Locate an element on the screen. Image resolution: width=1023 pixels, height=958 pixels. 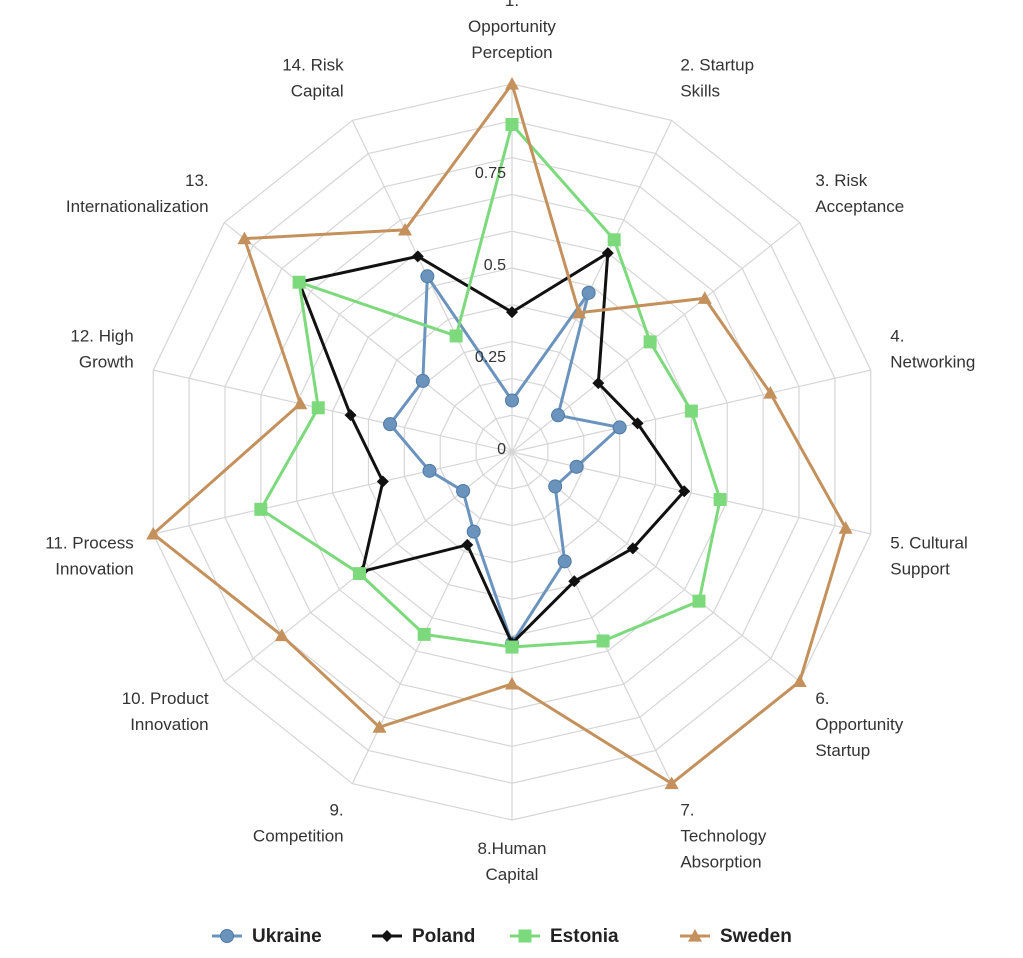
axis-label-line: Opportunity is located at coordinates (859, 724).